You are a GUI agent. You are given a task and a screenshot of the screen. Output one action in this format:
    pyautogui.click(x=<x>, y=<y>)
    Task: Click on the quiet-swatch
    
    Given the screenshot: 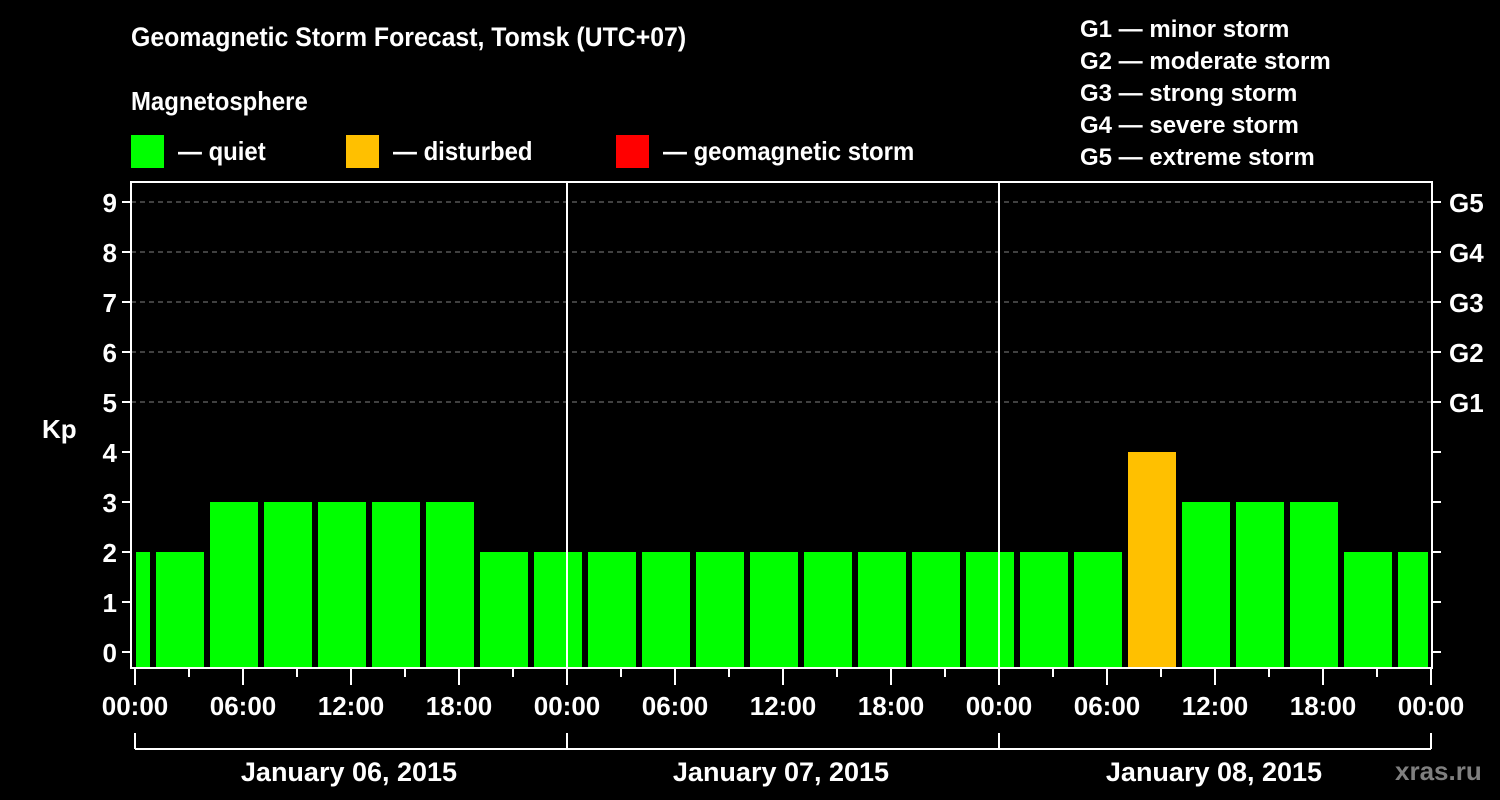 What is the action you would take?
    pyautogui.click(x=147, y=151)
    